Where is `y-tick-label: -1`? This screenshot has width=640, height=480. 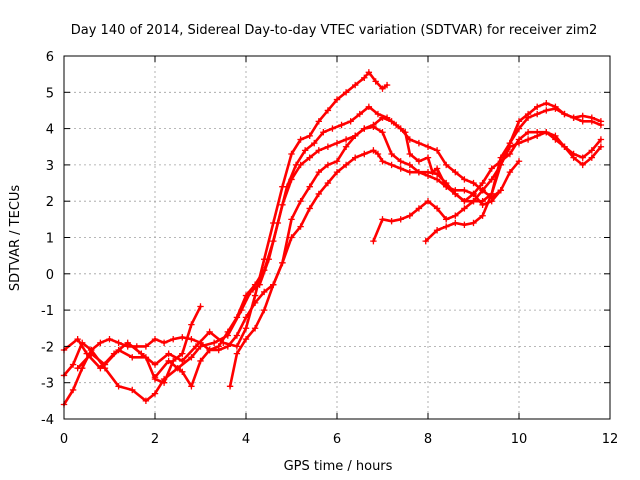 y-tick-label: -1 is located at coordinates (47, 311).